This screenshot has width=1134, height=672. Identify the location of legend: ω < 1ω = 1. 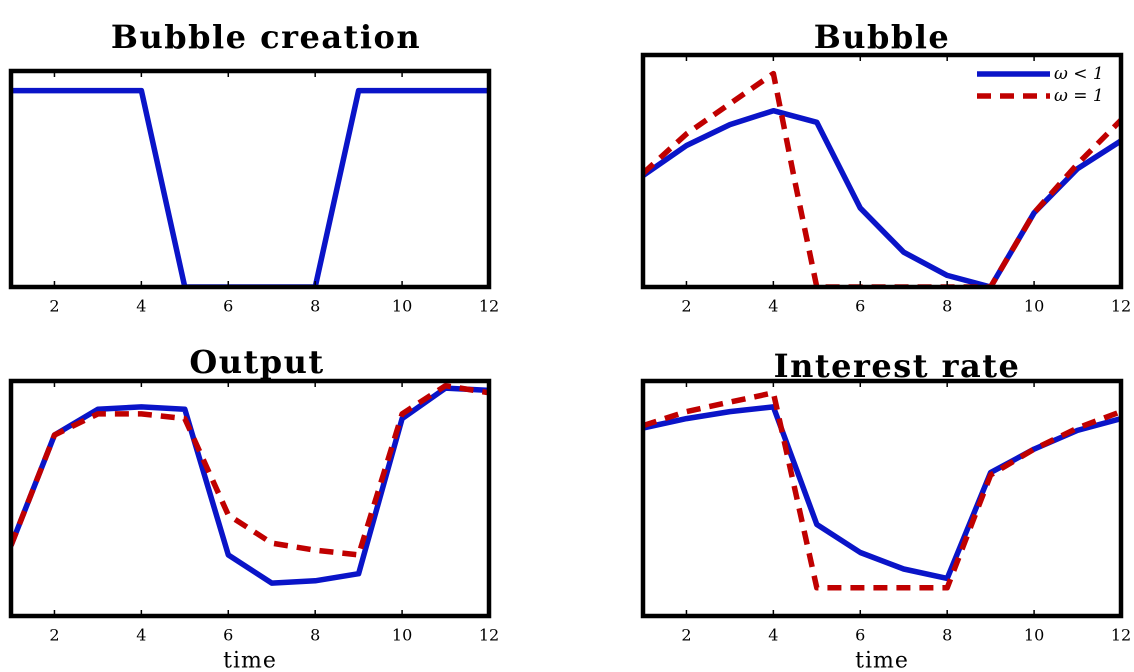
(1040, 85).